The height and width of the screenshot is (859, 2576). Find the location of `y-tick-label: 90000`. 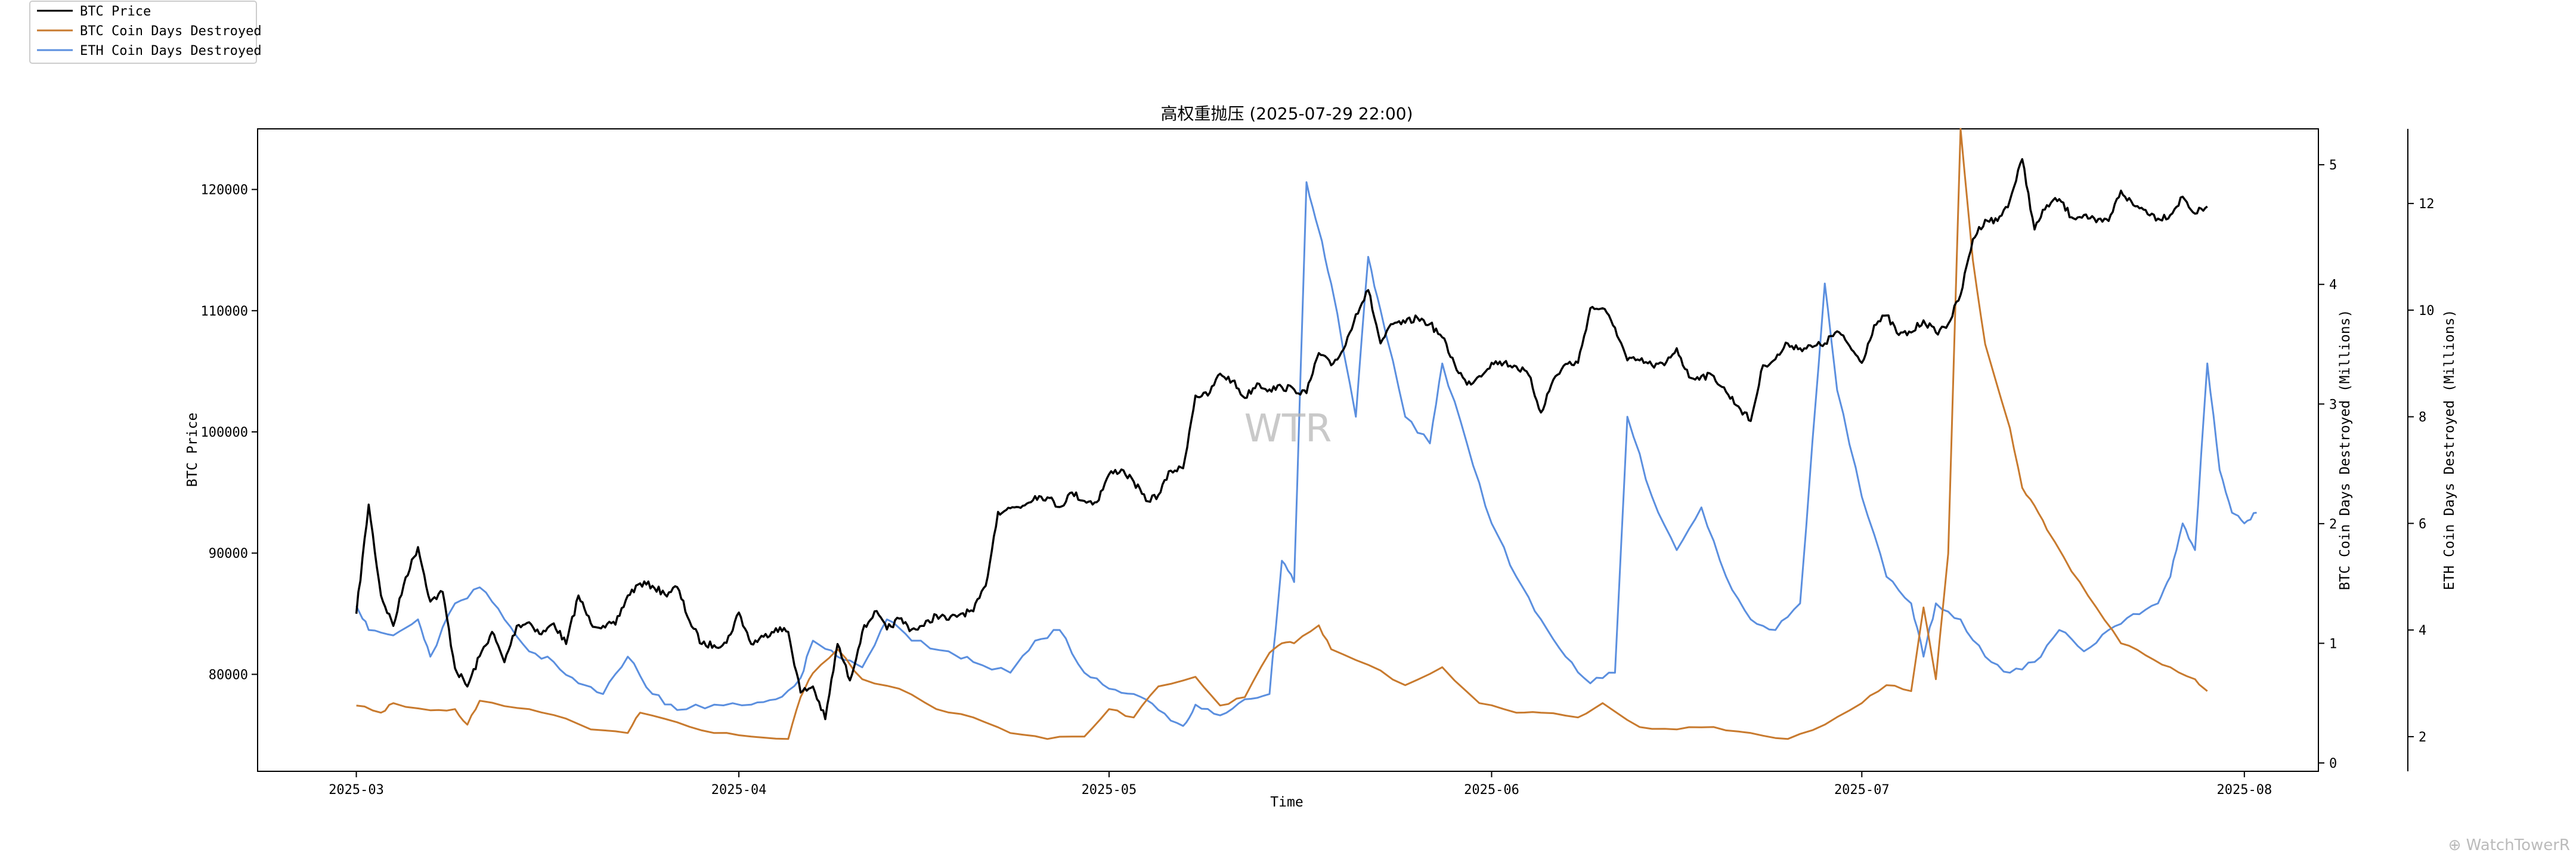

y-tick-label: 90000 is located at coordinates (228, 553).